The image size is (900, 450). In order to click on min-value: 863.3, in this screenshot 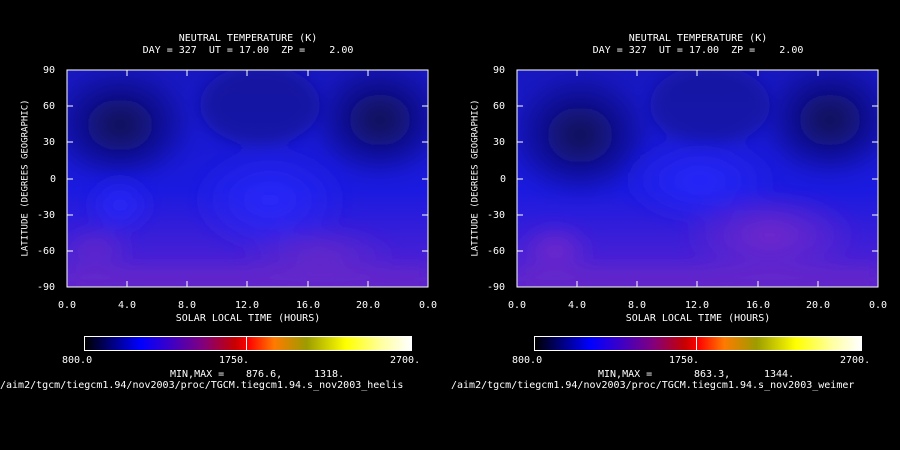, I will do `click(712, 374)`.